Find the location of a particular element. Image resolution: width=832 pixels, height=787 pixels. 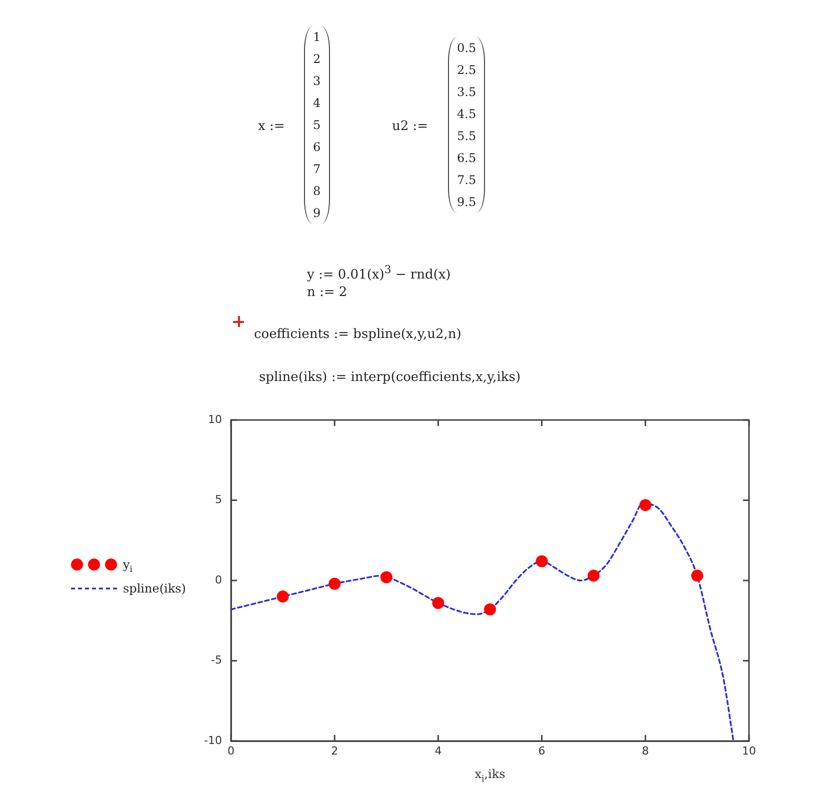

y-tick-label: -10 is located at coordinates (213, 740).